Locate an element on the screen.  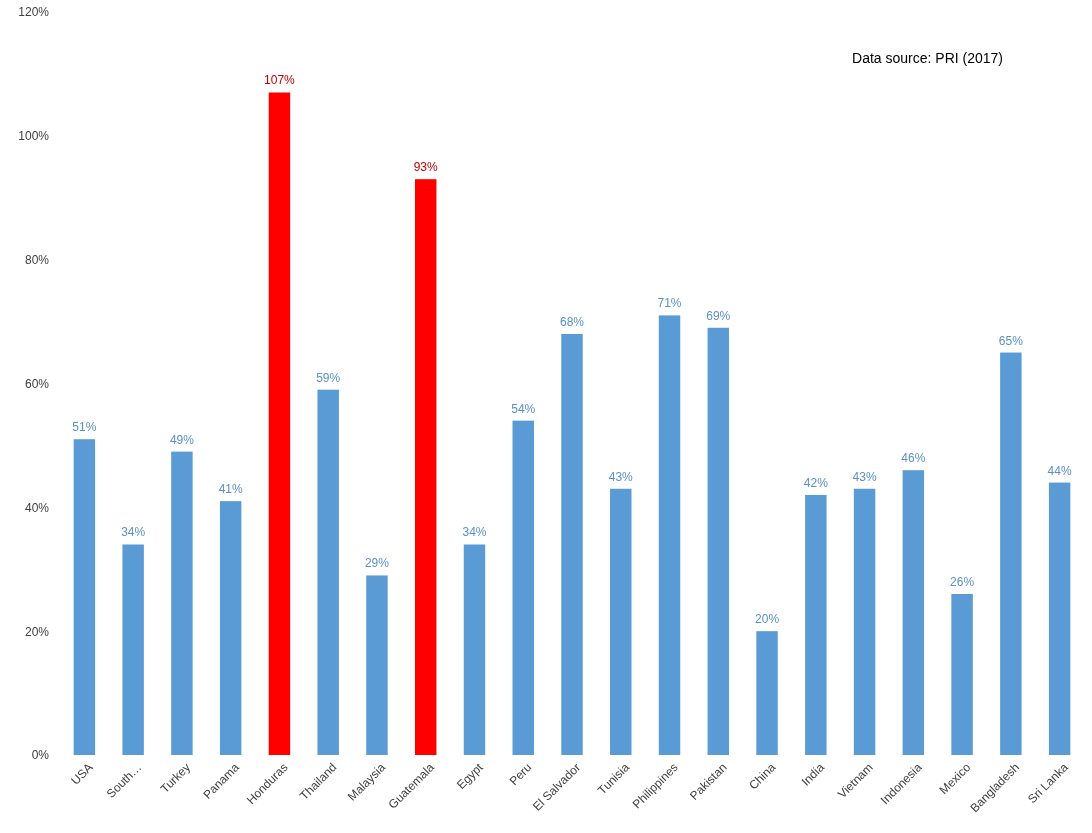
y-tick-label: 60% is located at coordinates (37, 383).